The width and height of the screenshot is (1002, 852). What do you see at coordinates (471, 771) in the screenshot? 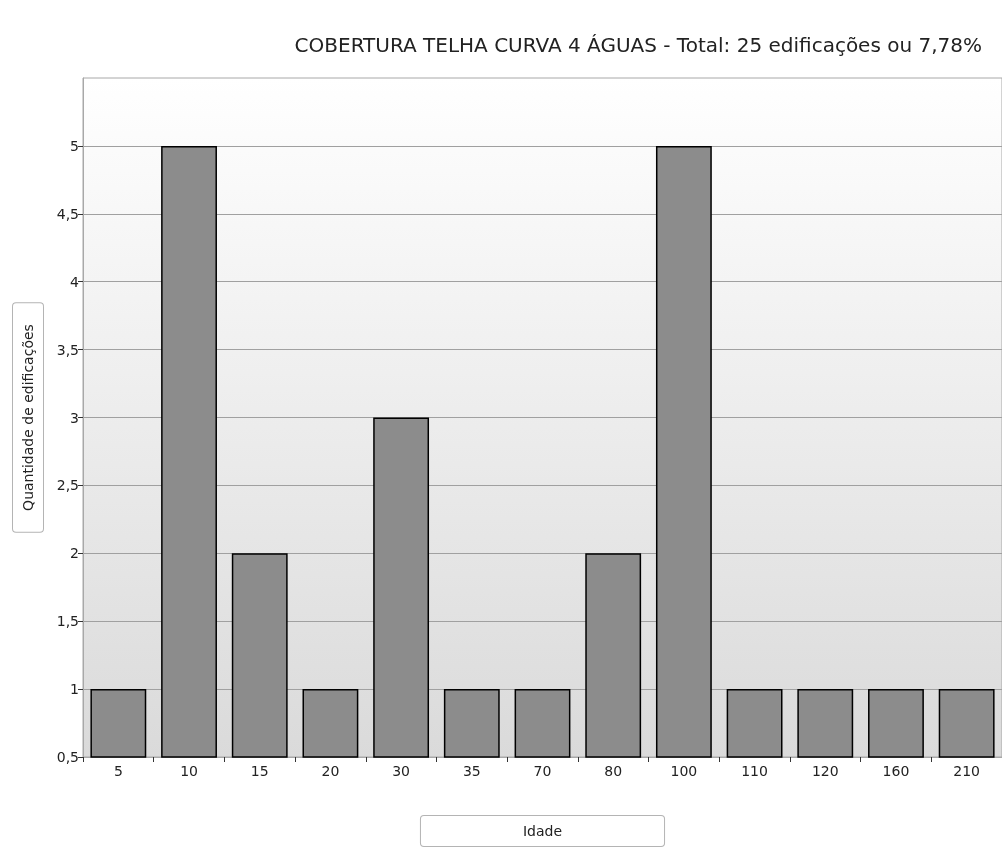
I see `x-tick-label: 35` at bounding box center [471, 771].